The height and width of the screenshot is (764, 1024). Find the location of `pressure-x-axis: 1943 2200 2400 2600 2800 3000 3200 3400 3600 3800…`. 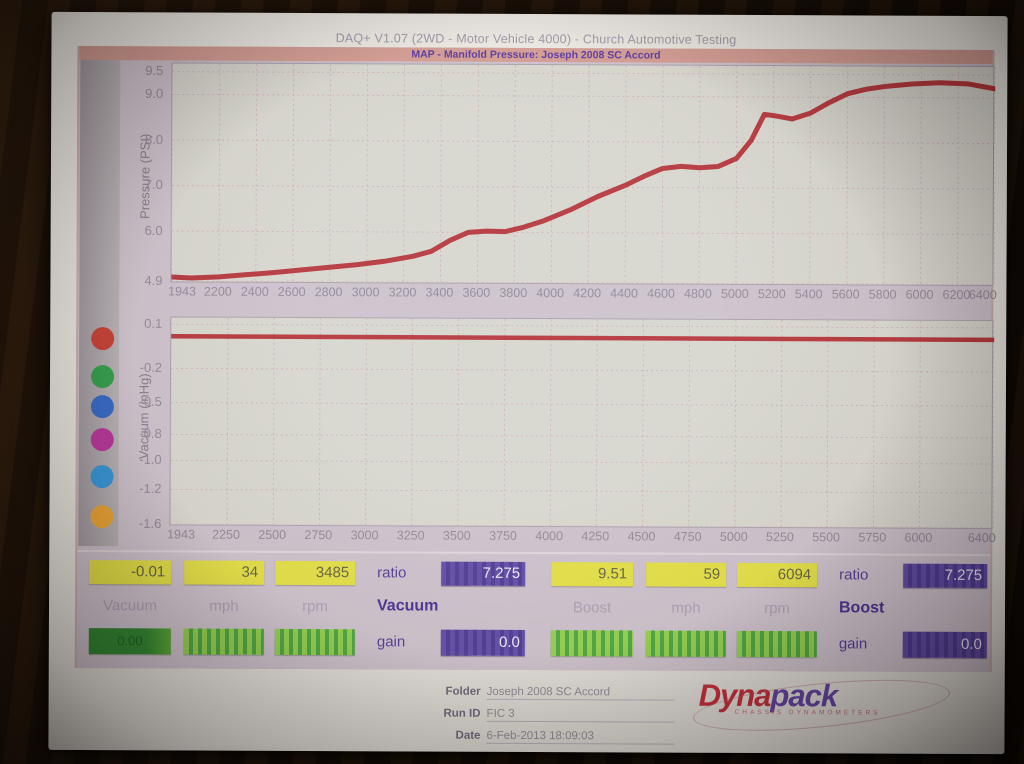

pressure-x-axis: 1943 2200 2400 2600 2800 3000 3200 3400 3600 3800… is located at coordinates (582, 294).